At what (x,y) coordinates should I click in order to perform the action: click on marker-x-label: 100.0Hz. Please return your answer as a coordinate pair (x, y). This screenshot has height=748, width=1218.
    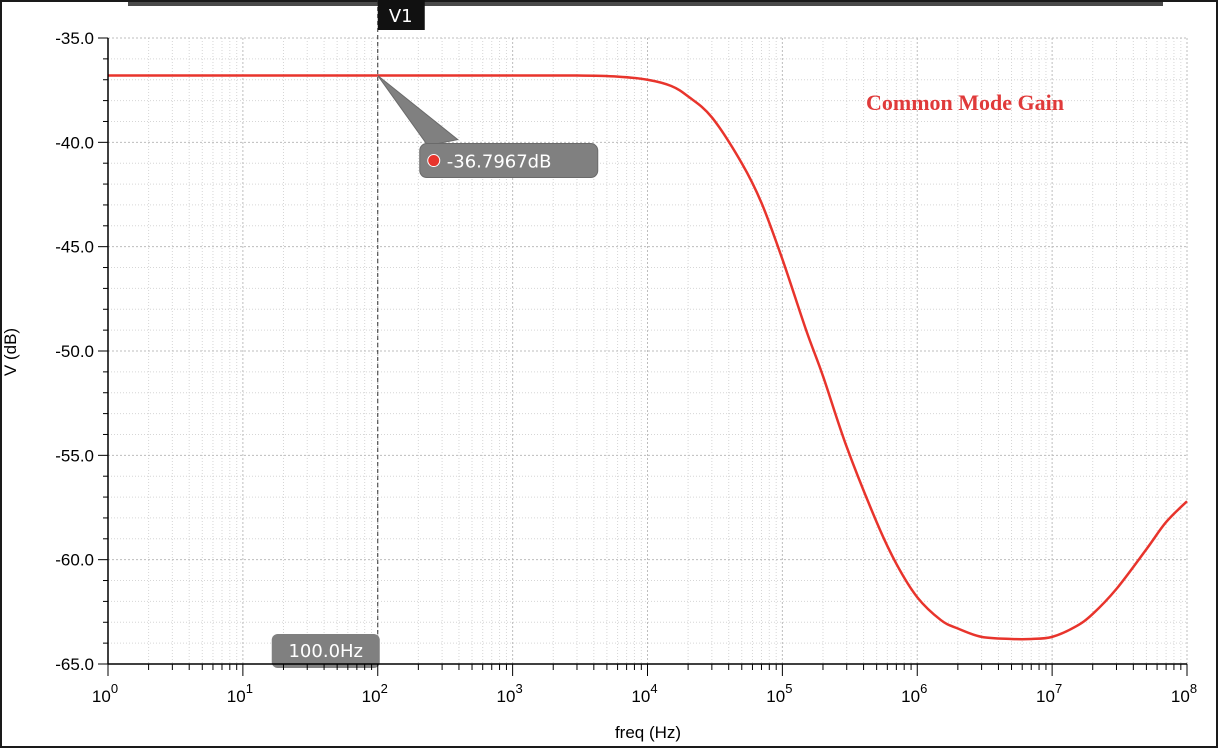
    Looking at the image, I should click on (325, 651).